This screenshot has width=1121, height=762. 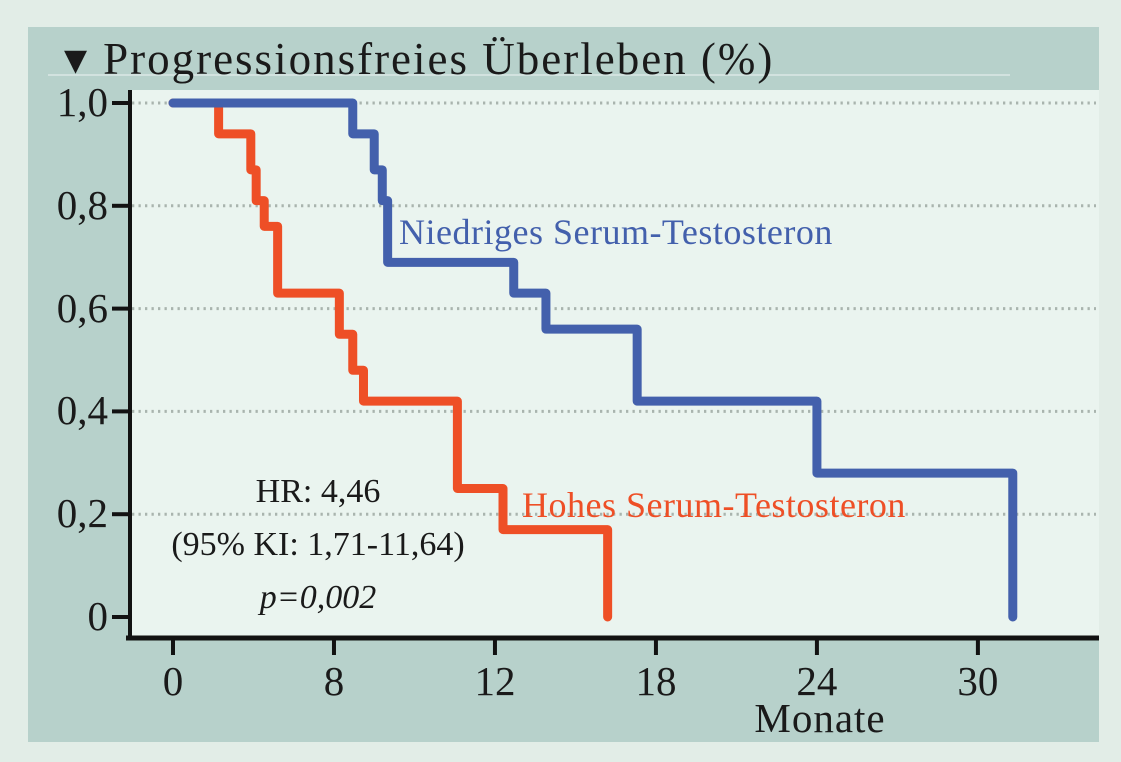 What do you see at coordinates (82, 204) in the screenshot?
I see `y-tick-label: 0,8` at bounding box center [82, 204].